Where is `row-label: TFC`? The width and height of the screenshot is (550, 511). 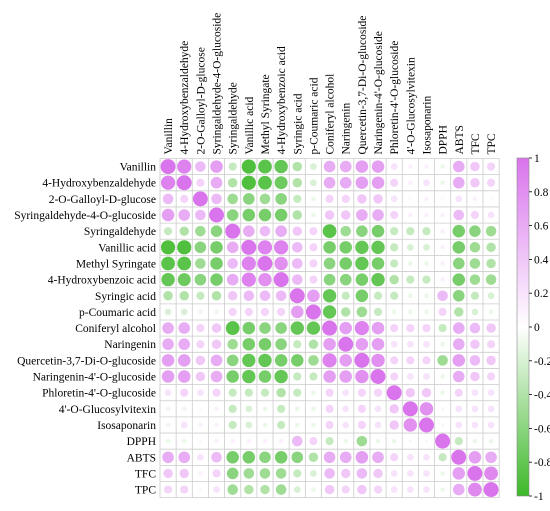
row-label: TFC is located at coordinates (145, 474).